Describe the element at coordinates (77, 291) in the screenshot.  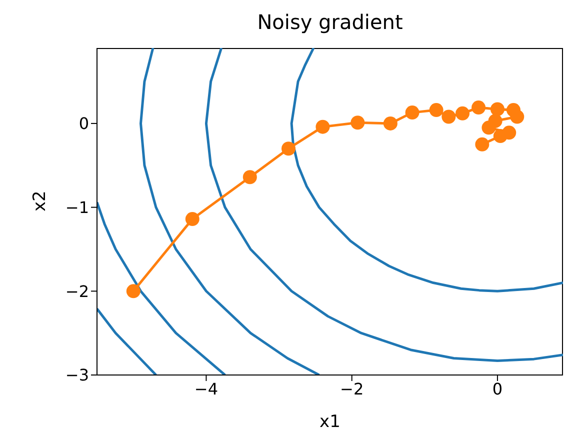
I see `y-tick-label: −2` at that location.